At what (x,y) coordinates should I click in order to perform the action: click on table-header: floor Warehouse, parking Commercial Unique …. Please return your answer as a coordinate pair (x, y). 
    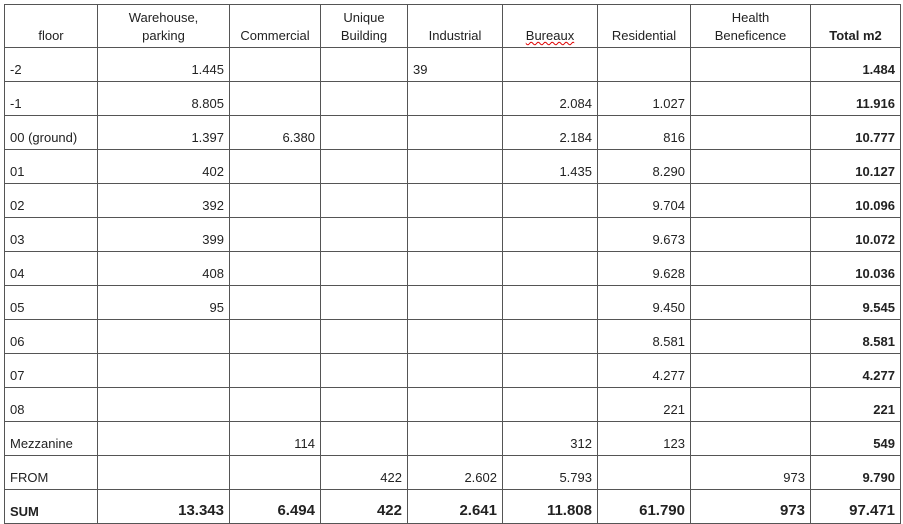
    Looking at the image, I should click on (452, 26).